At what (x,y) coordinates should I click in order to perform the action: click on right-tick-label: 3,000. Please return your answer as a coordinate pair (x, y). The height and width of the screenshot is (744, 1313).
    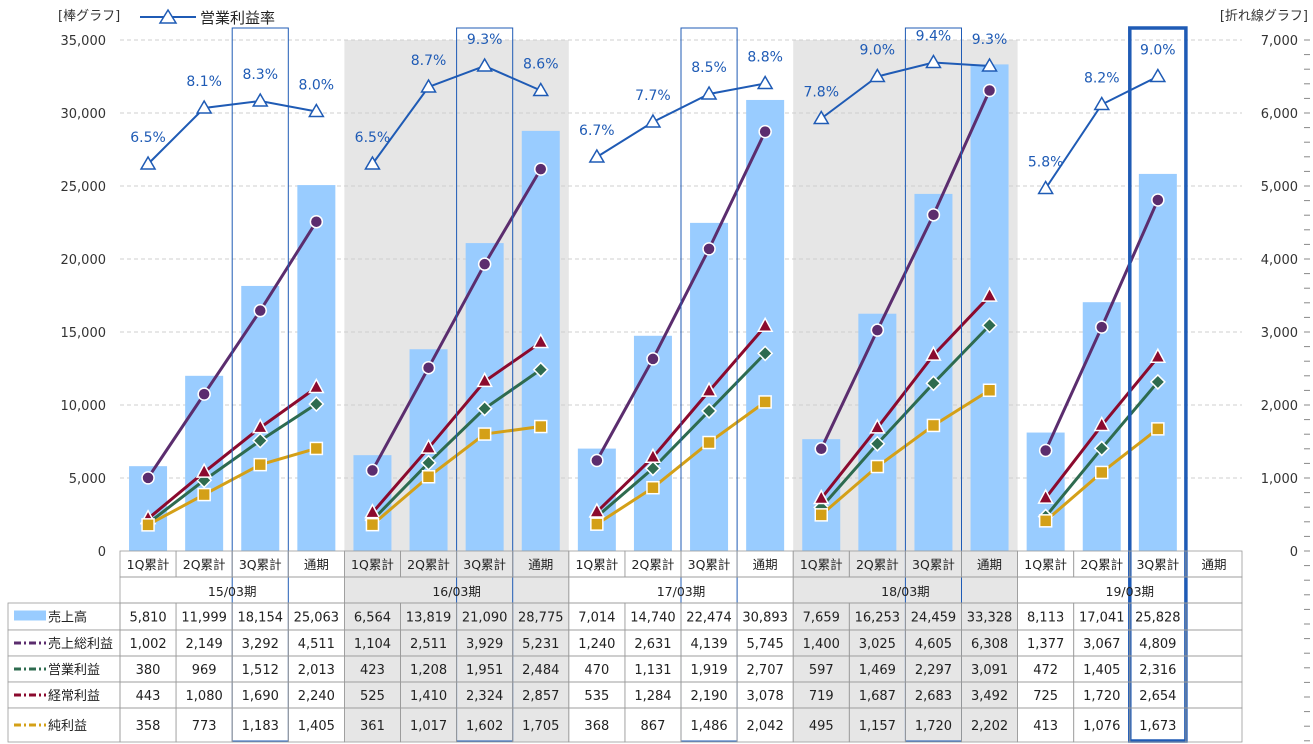
    Looking at the image, I should click on (1279, 333).